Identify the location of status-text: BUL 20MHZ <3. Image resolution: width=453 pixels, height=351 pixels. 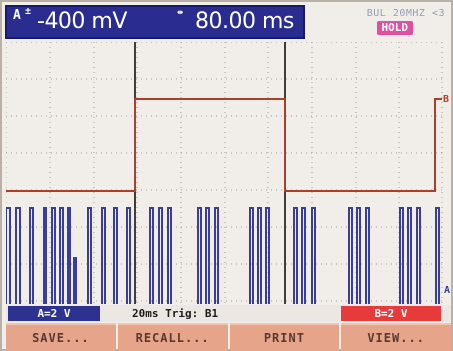
(405, 13).